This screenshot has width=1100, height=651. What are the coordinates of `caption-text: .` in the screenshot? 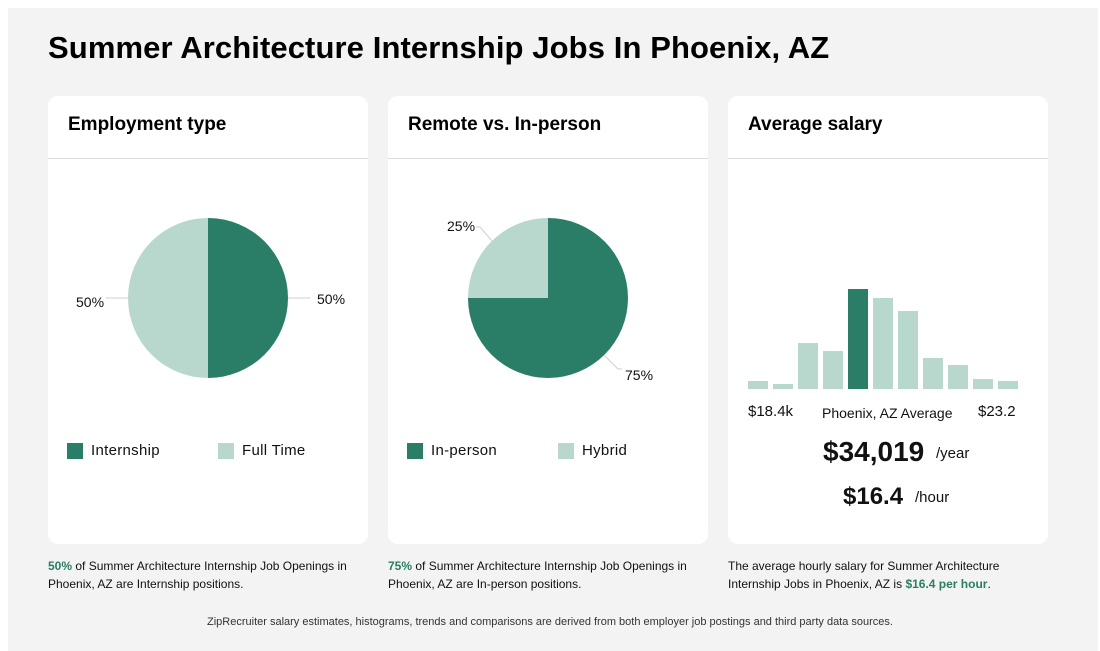 It's located at (989, 584).